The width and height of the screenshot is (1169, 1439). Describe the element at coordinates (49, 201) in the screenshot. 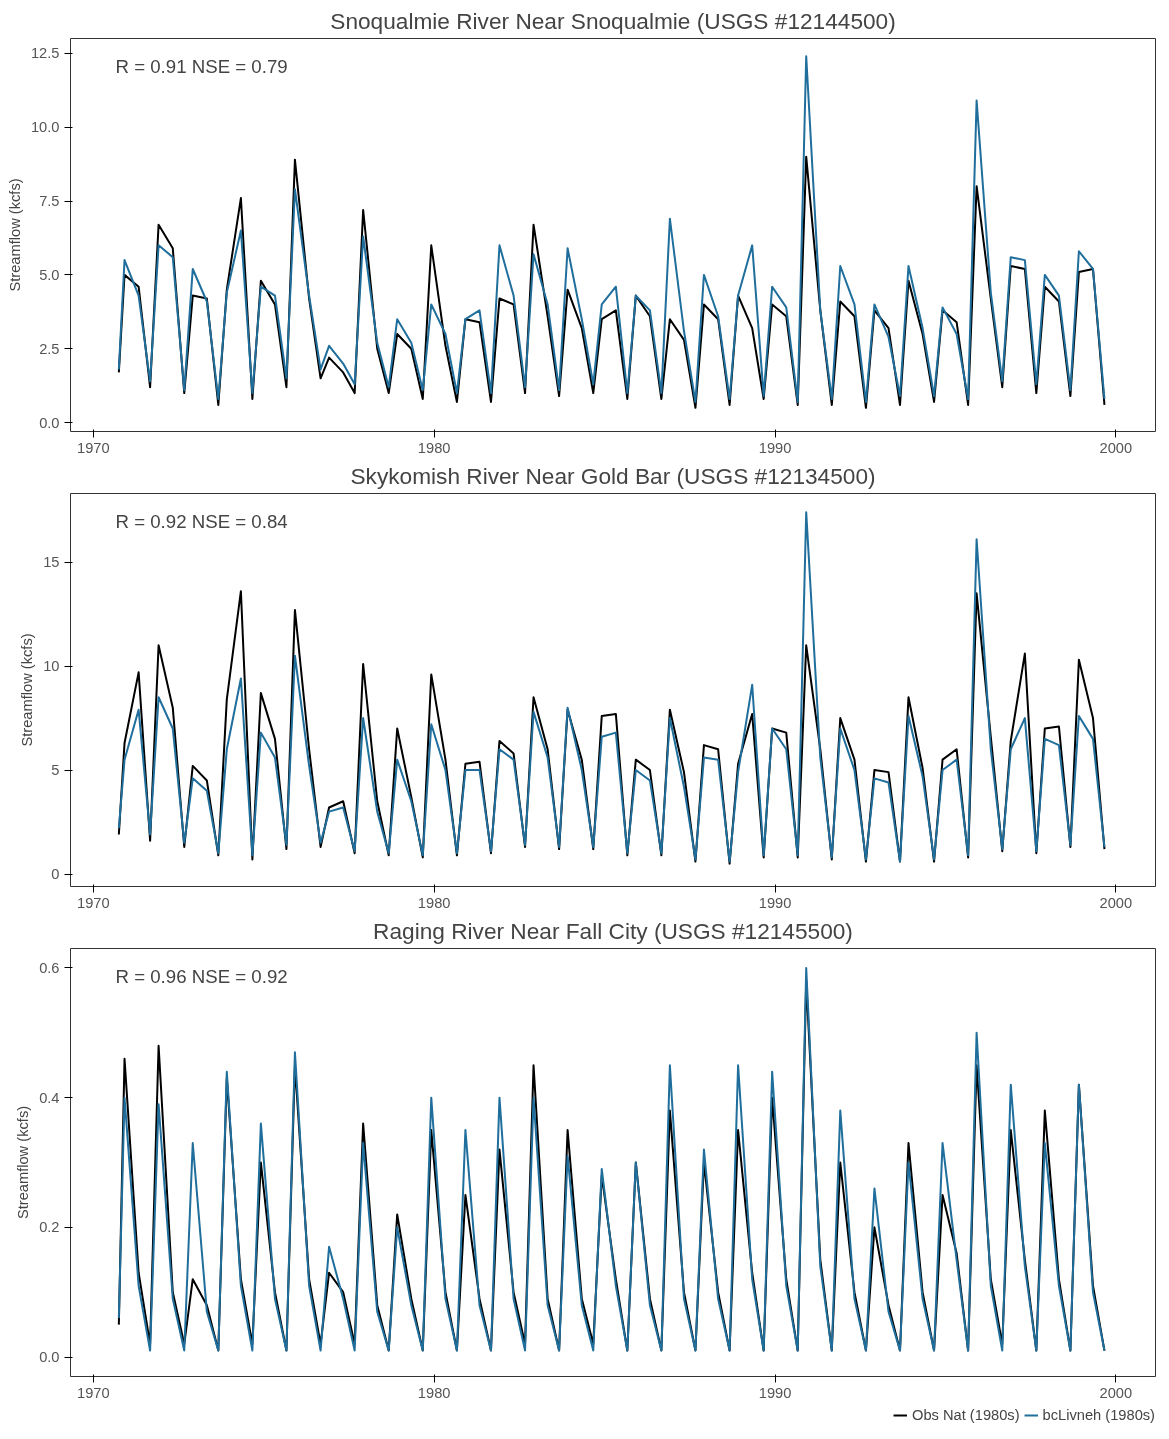

I see `y-tick-label: 7.5` at that location.